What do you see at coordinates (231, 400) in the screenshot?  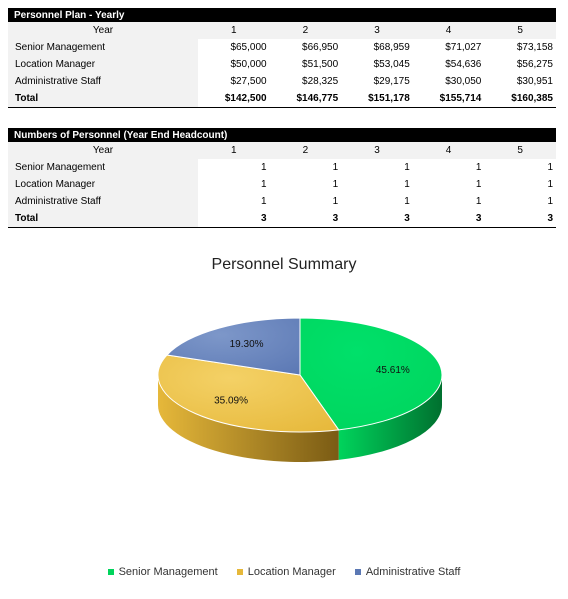 I see `slice-label-location-manager: 35.09%` at bounding box center [231, 400].